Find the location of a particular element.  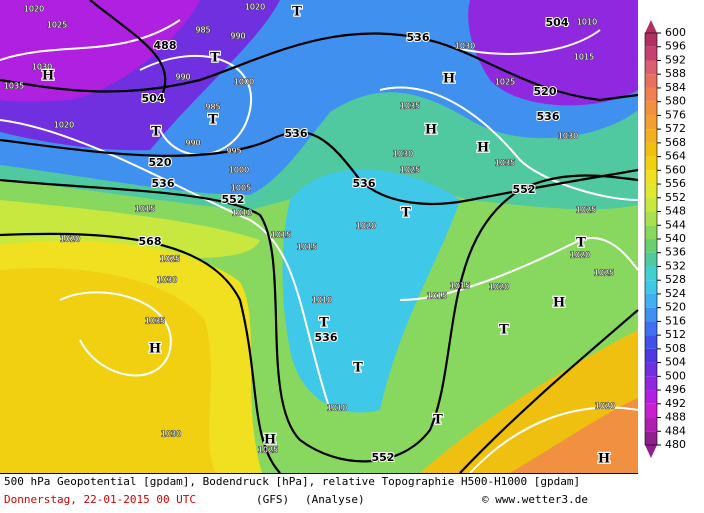

colorbar-label: 540 is located at coordinates (675, 238).